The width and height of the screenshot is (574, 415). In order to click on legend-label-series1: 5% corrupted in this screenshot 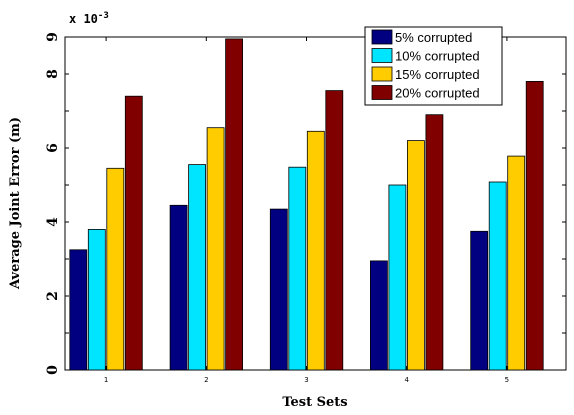, I will do `click(433, 37)`.